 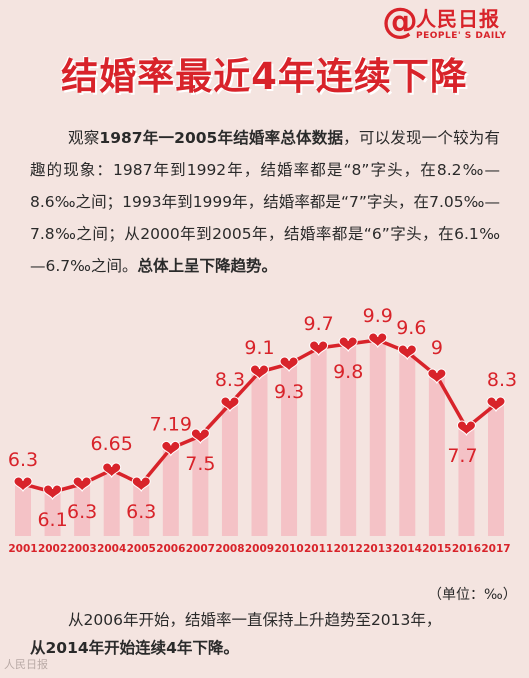 I want to click on year-label-2013: 2013, so click(x=377, y=549).